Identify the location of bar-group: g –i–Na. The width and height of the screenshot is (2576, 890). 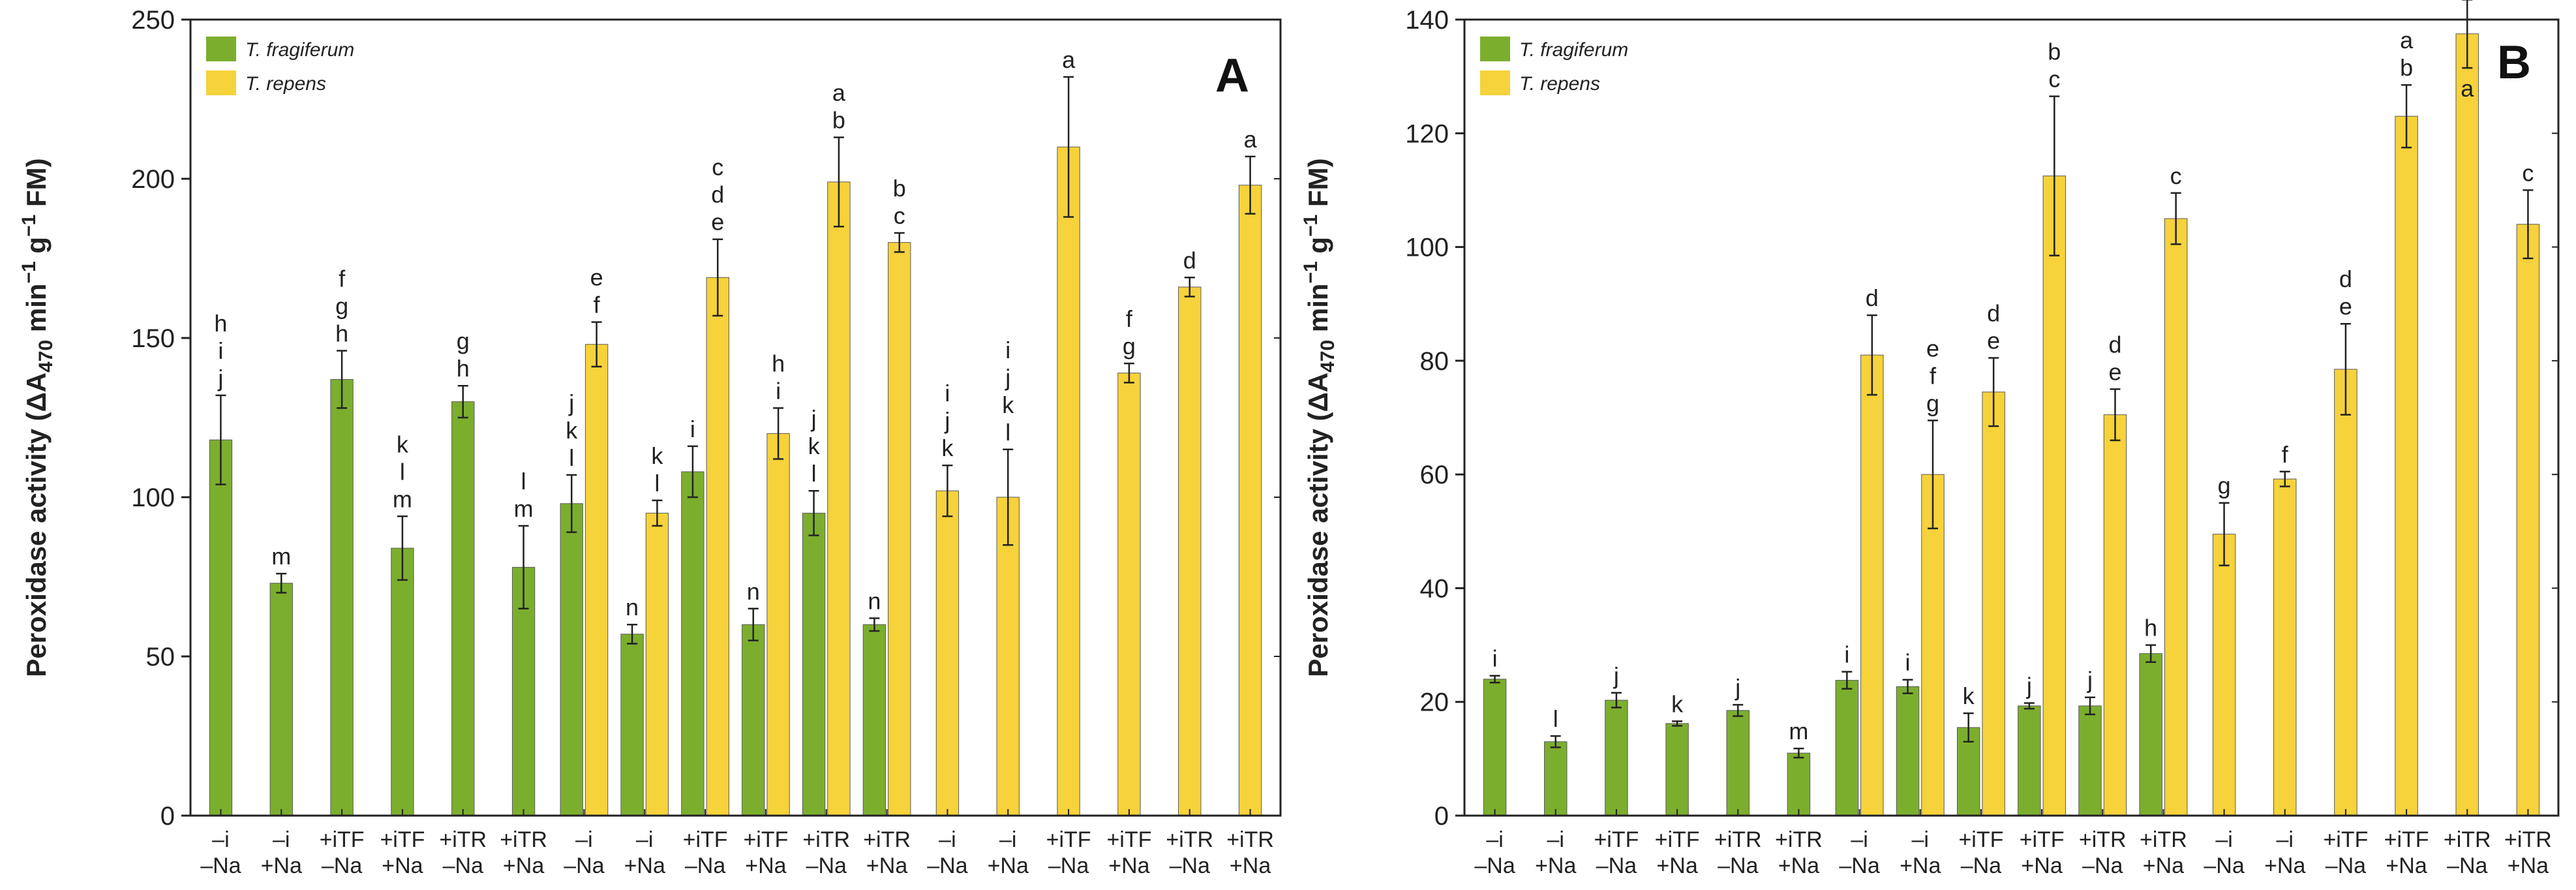
(2224, 675).